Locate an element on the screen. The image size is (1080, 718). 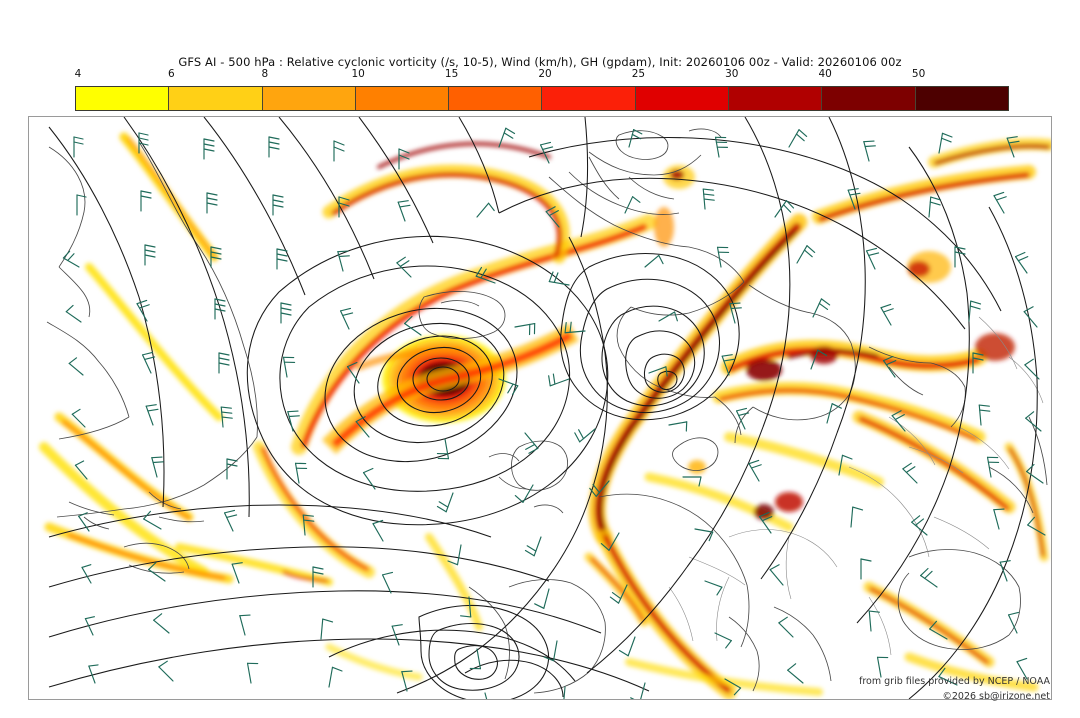
colorbar-band->50 is located at coordinates (961, 98).